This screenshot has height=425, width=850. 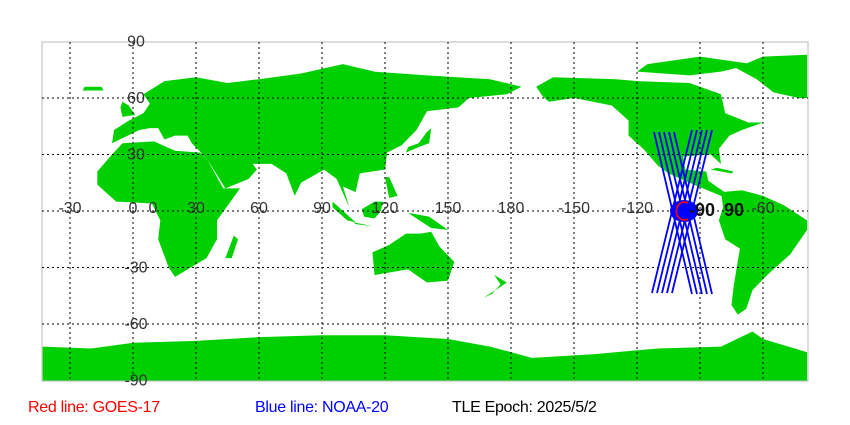 I want to click on lon-label-overlap: 90, so click(x=734, y=210).